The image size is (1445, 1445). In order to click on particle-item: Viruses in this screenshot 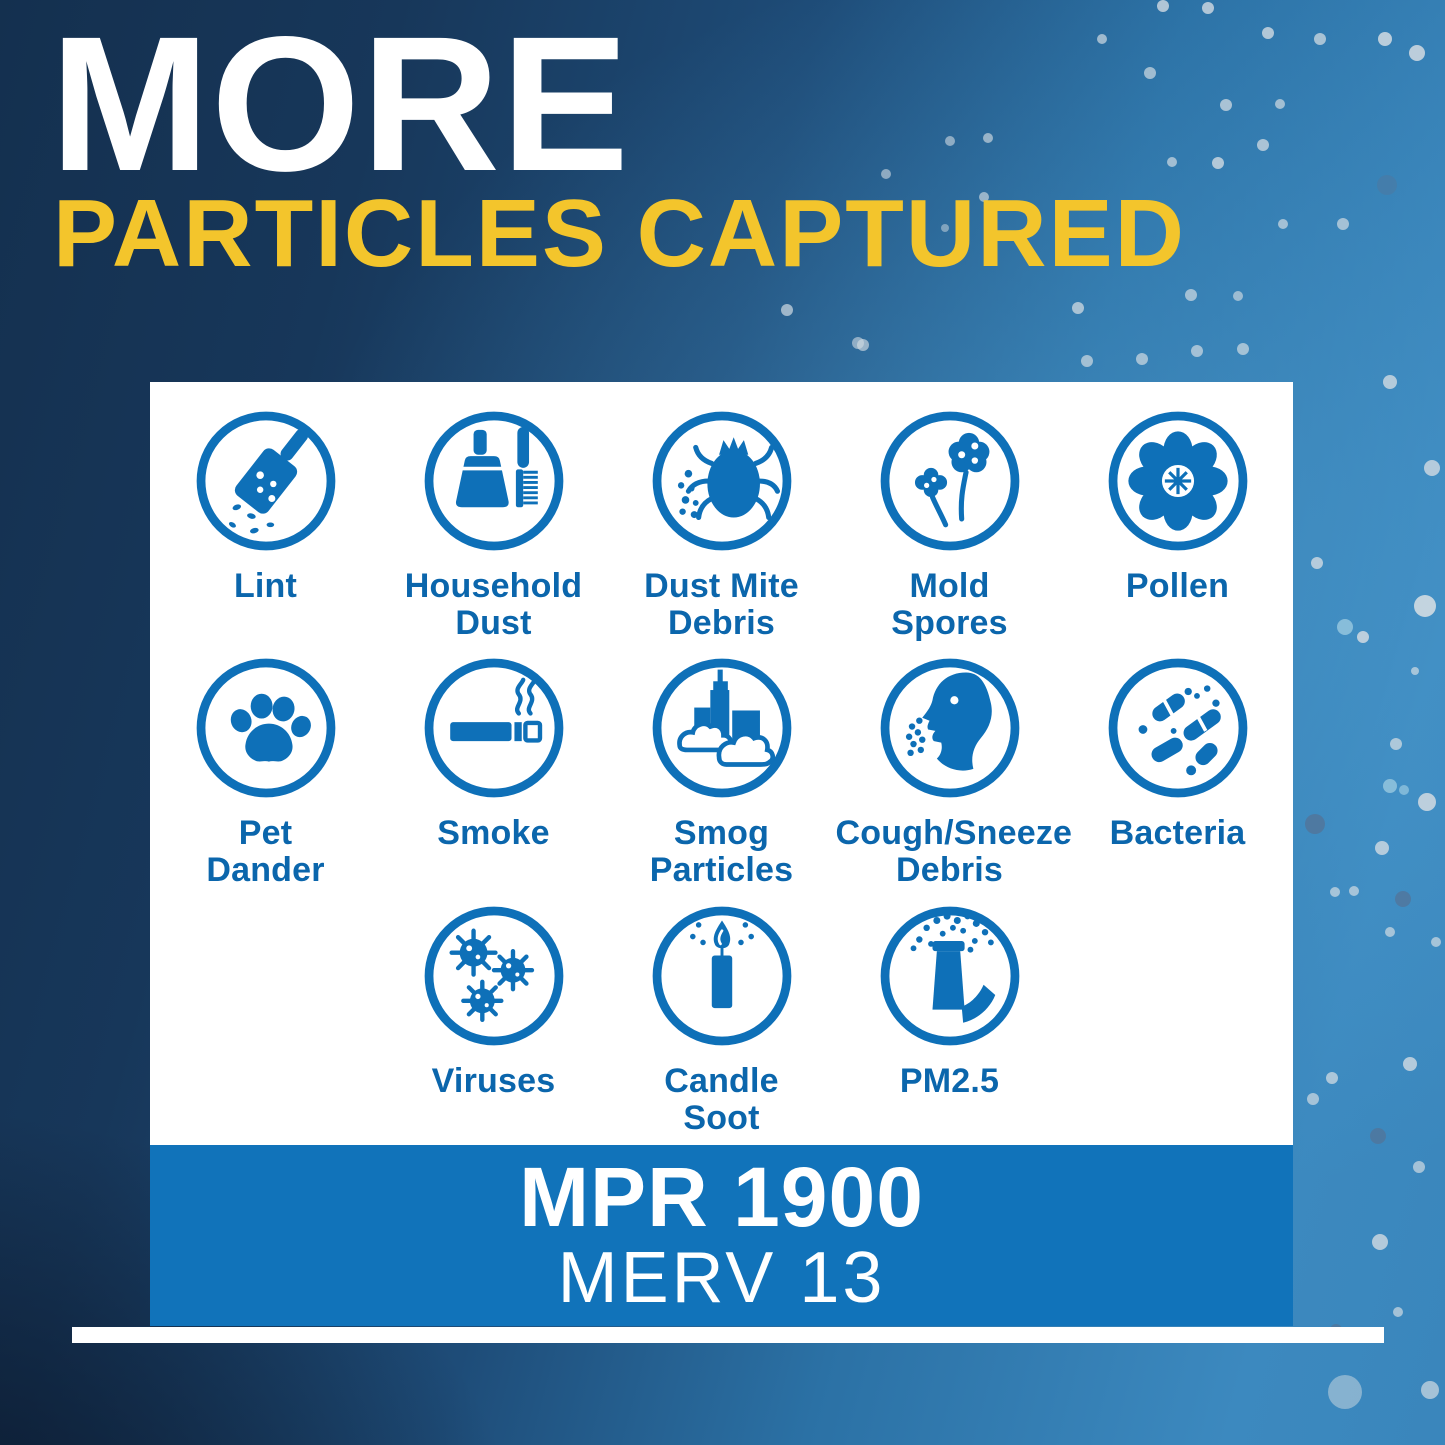, I will do `click(494, 1019)`.